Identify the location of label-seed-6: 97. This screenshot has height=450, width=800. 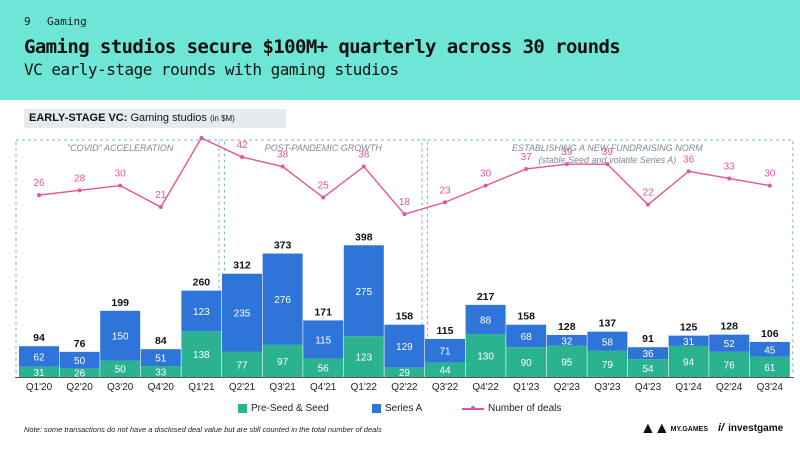
(283, 362).